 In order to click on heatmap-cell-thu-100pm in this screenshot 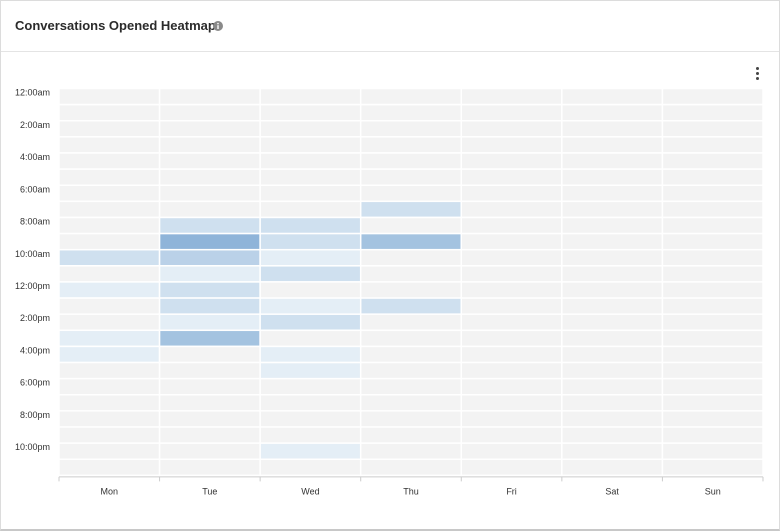, I will do `click(411, 306)`.